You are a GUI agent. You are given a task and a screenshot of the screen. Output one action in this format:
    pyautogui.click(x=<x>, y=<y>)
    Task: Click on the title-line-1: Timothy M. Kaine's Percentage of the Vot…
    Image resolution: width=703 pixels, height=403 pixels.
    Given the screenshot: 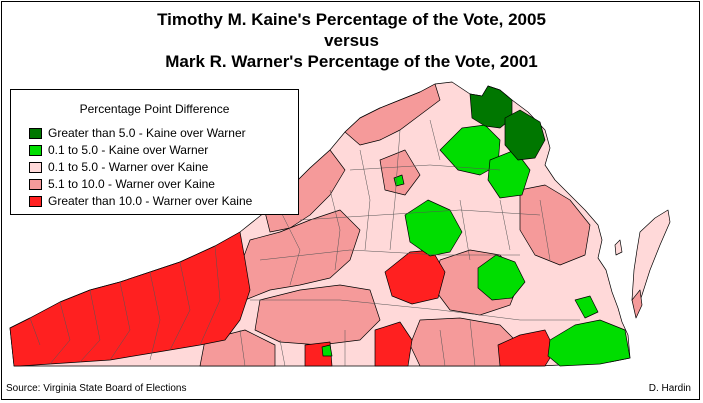 What is the action you would take?
    pyautogui.click(x=351, y=19)
    